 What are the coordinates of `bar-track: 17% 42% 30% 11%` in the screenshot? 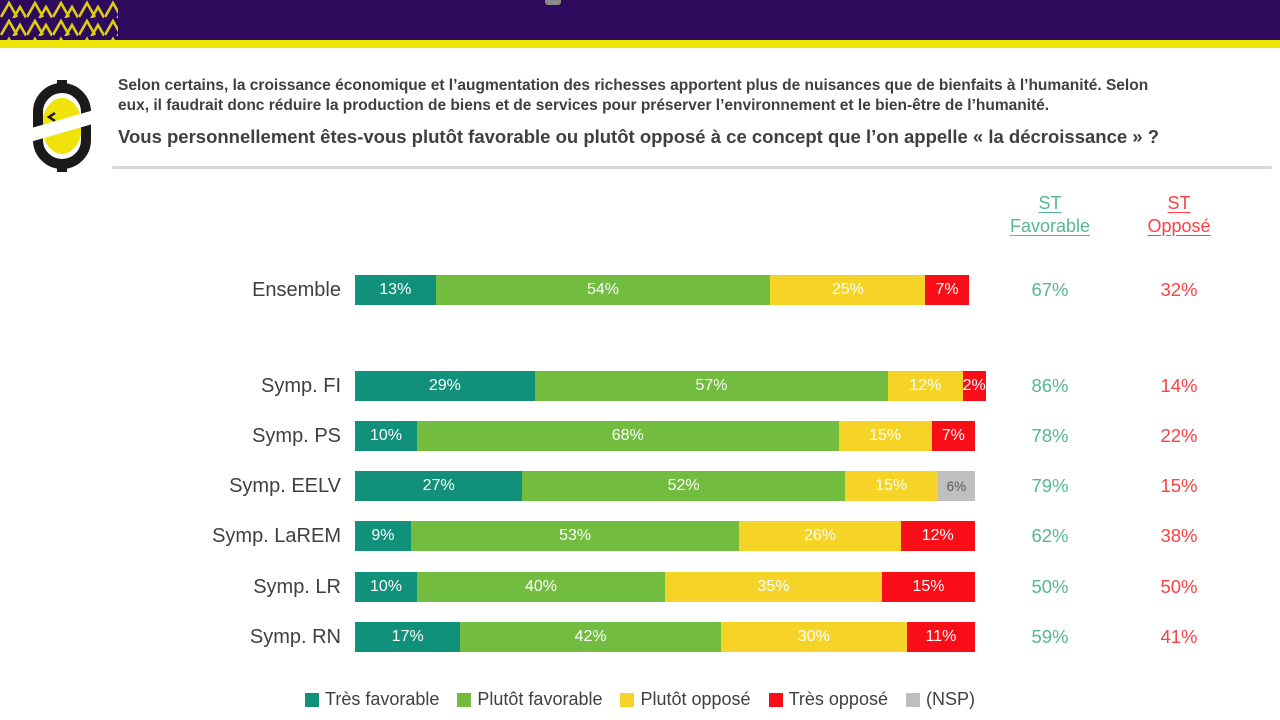 It's located at (665, 637).